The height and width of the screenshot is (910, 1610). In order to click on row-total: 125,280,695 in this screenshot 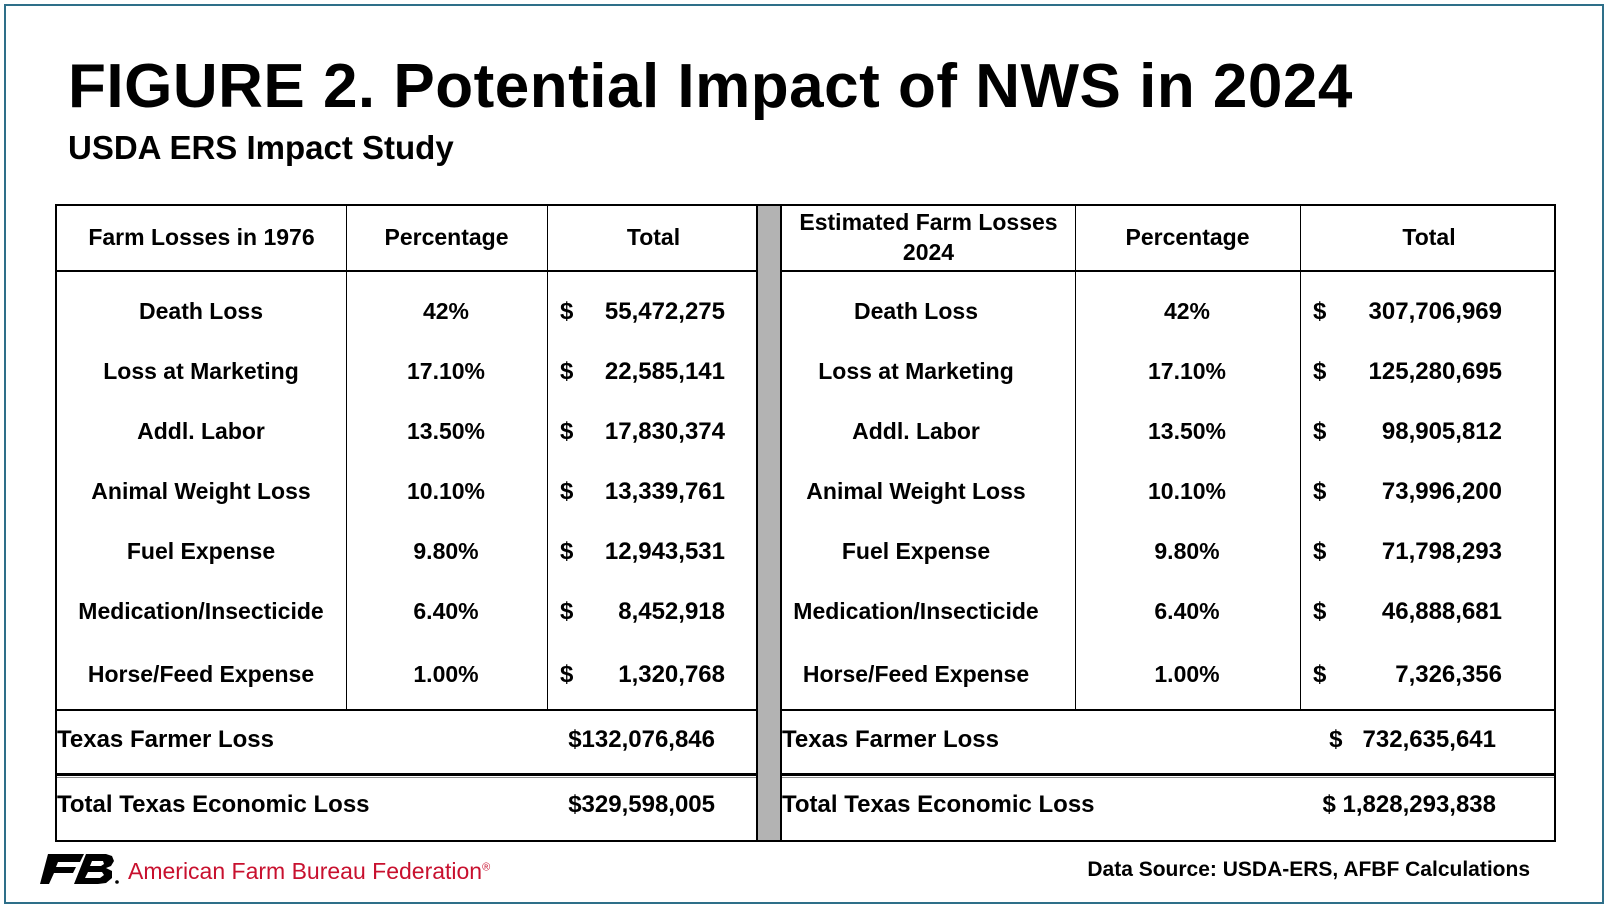, I will do `click(1435, 371)`.